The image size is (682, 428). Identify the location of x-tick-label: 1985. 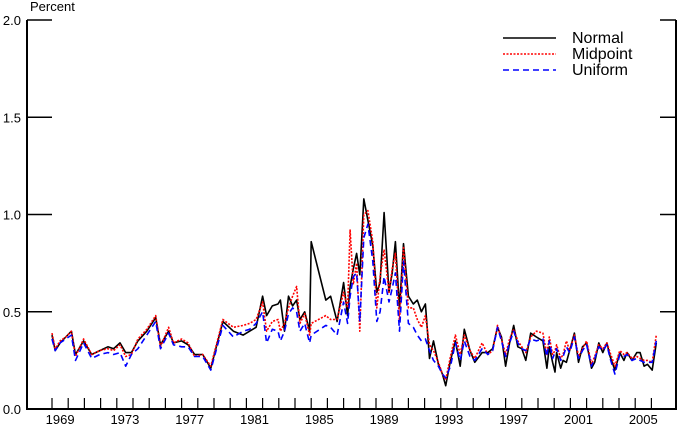
(319, 419).